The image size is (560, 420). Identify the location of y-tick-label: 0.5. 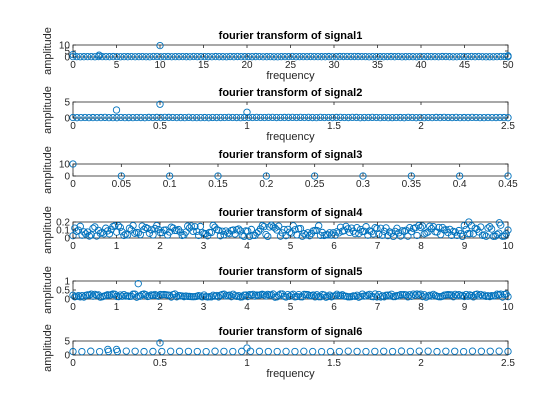
(63, 291).